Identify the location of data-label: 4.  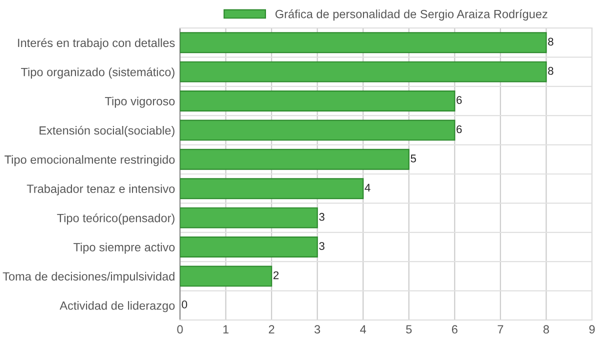
(367, 188).